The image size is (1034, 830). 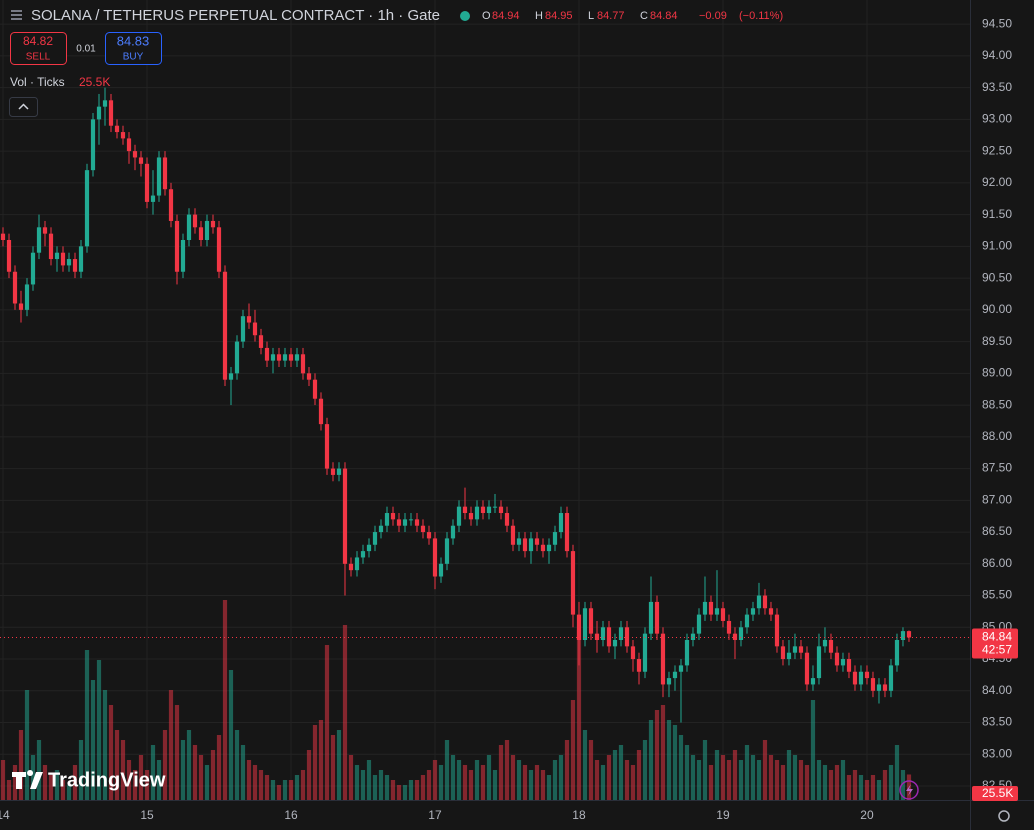 What do you see at coordinates (997, 595) in the screenshot?
I see `y-tick-label: 85.50` at bounding box center [997, 595].